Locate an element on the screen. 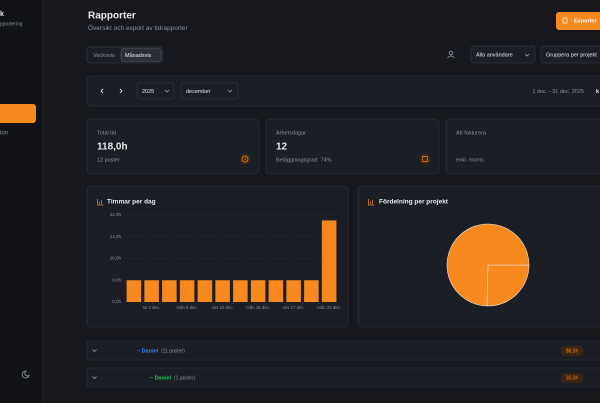  nav-item: ion is located at coordinates (4, 134).